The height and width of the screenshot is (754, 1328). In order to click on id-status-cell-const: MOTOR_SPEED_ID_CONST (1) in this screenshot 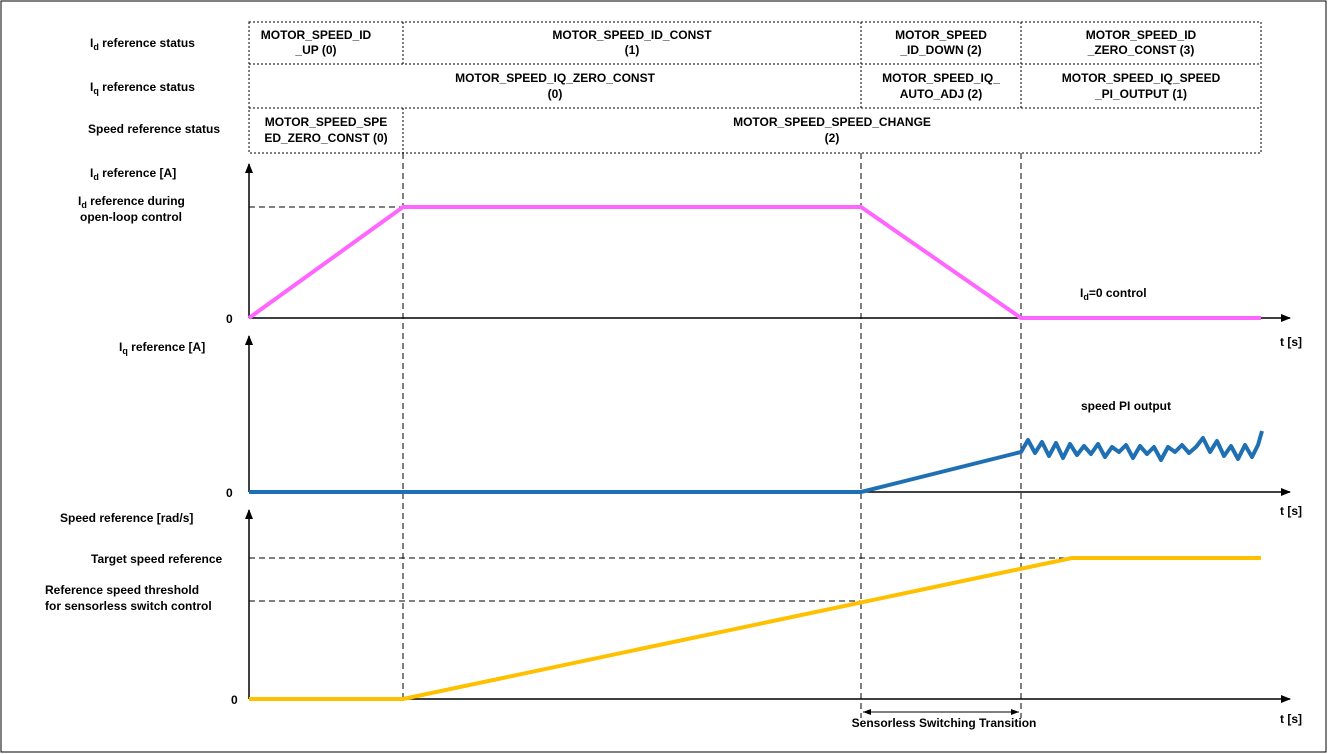, I will do `click(632, 42)`.